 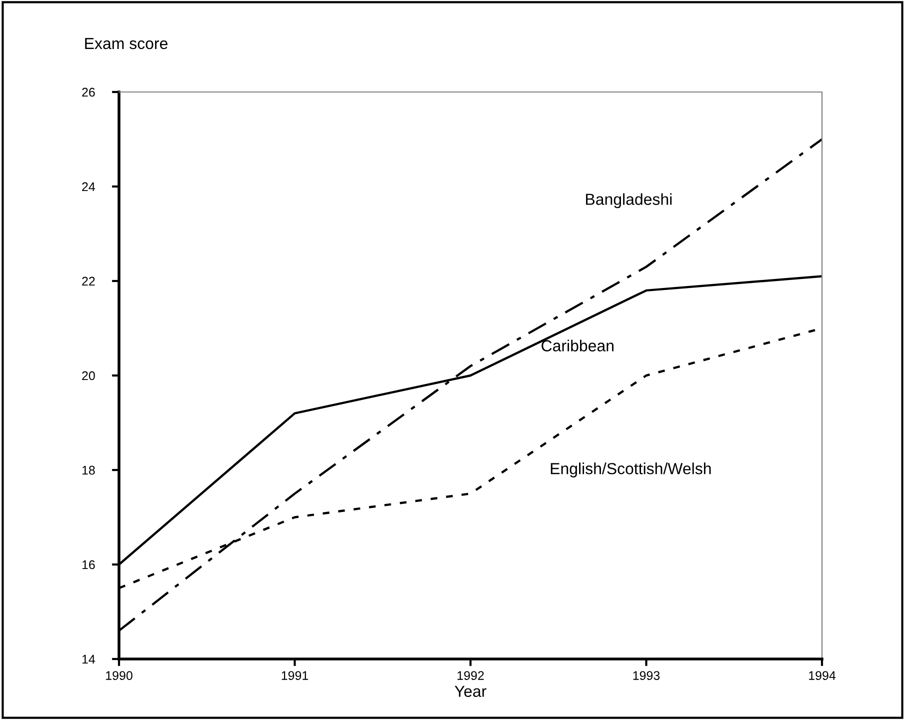 What do you see at coordinates (470, 691) in the screenshot?
I see `x-axis-title: Year` at bounding box center [470, 691].